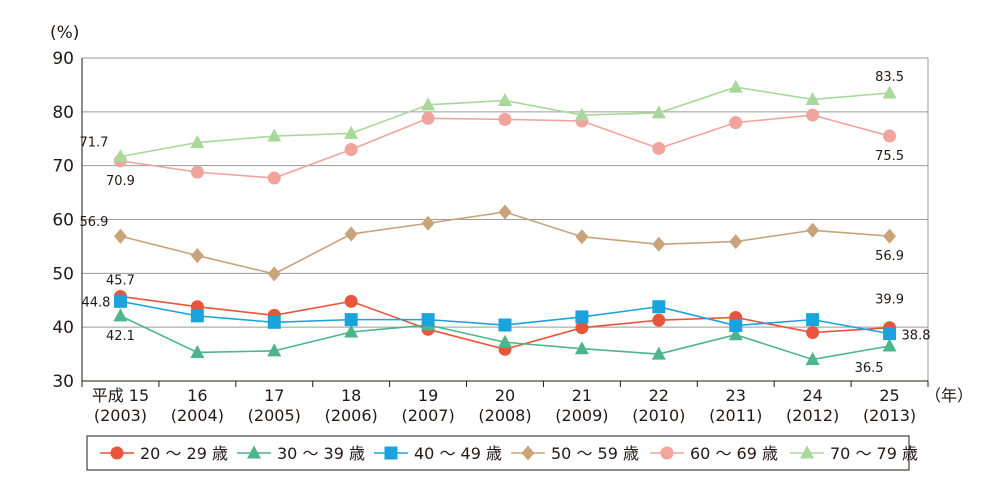  Describe the element at coordinates (120, 181) in the screenshot. I see `data-label: 70.9` at that location.